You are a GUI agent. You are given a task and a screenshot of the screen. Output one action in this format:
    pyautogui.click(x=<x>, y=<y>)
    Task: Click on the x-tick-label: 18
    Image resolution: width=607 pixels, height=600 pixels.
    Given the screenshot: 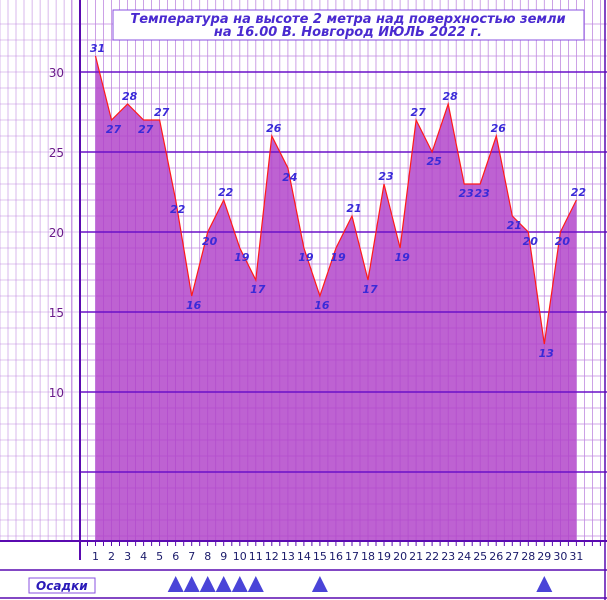 What is the action you would take?
    pyautogui.click(x=368, y=556)
    